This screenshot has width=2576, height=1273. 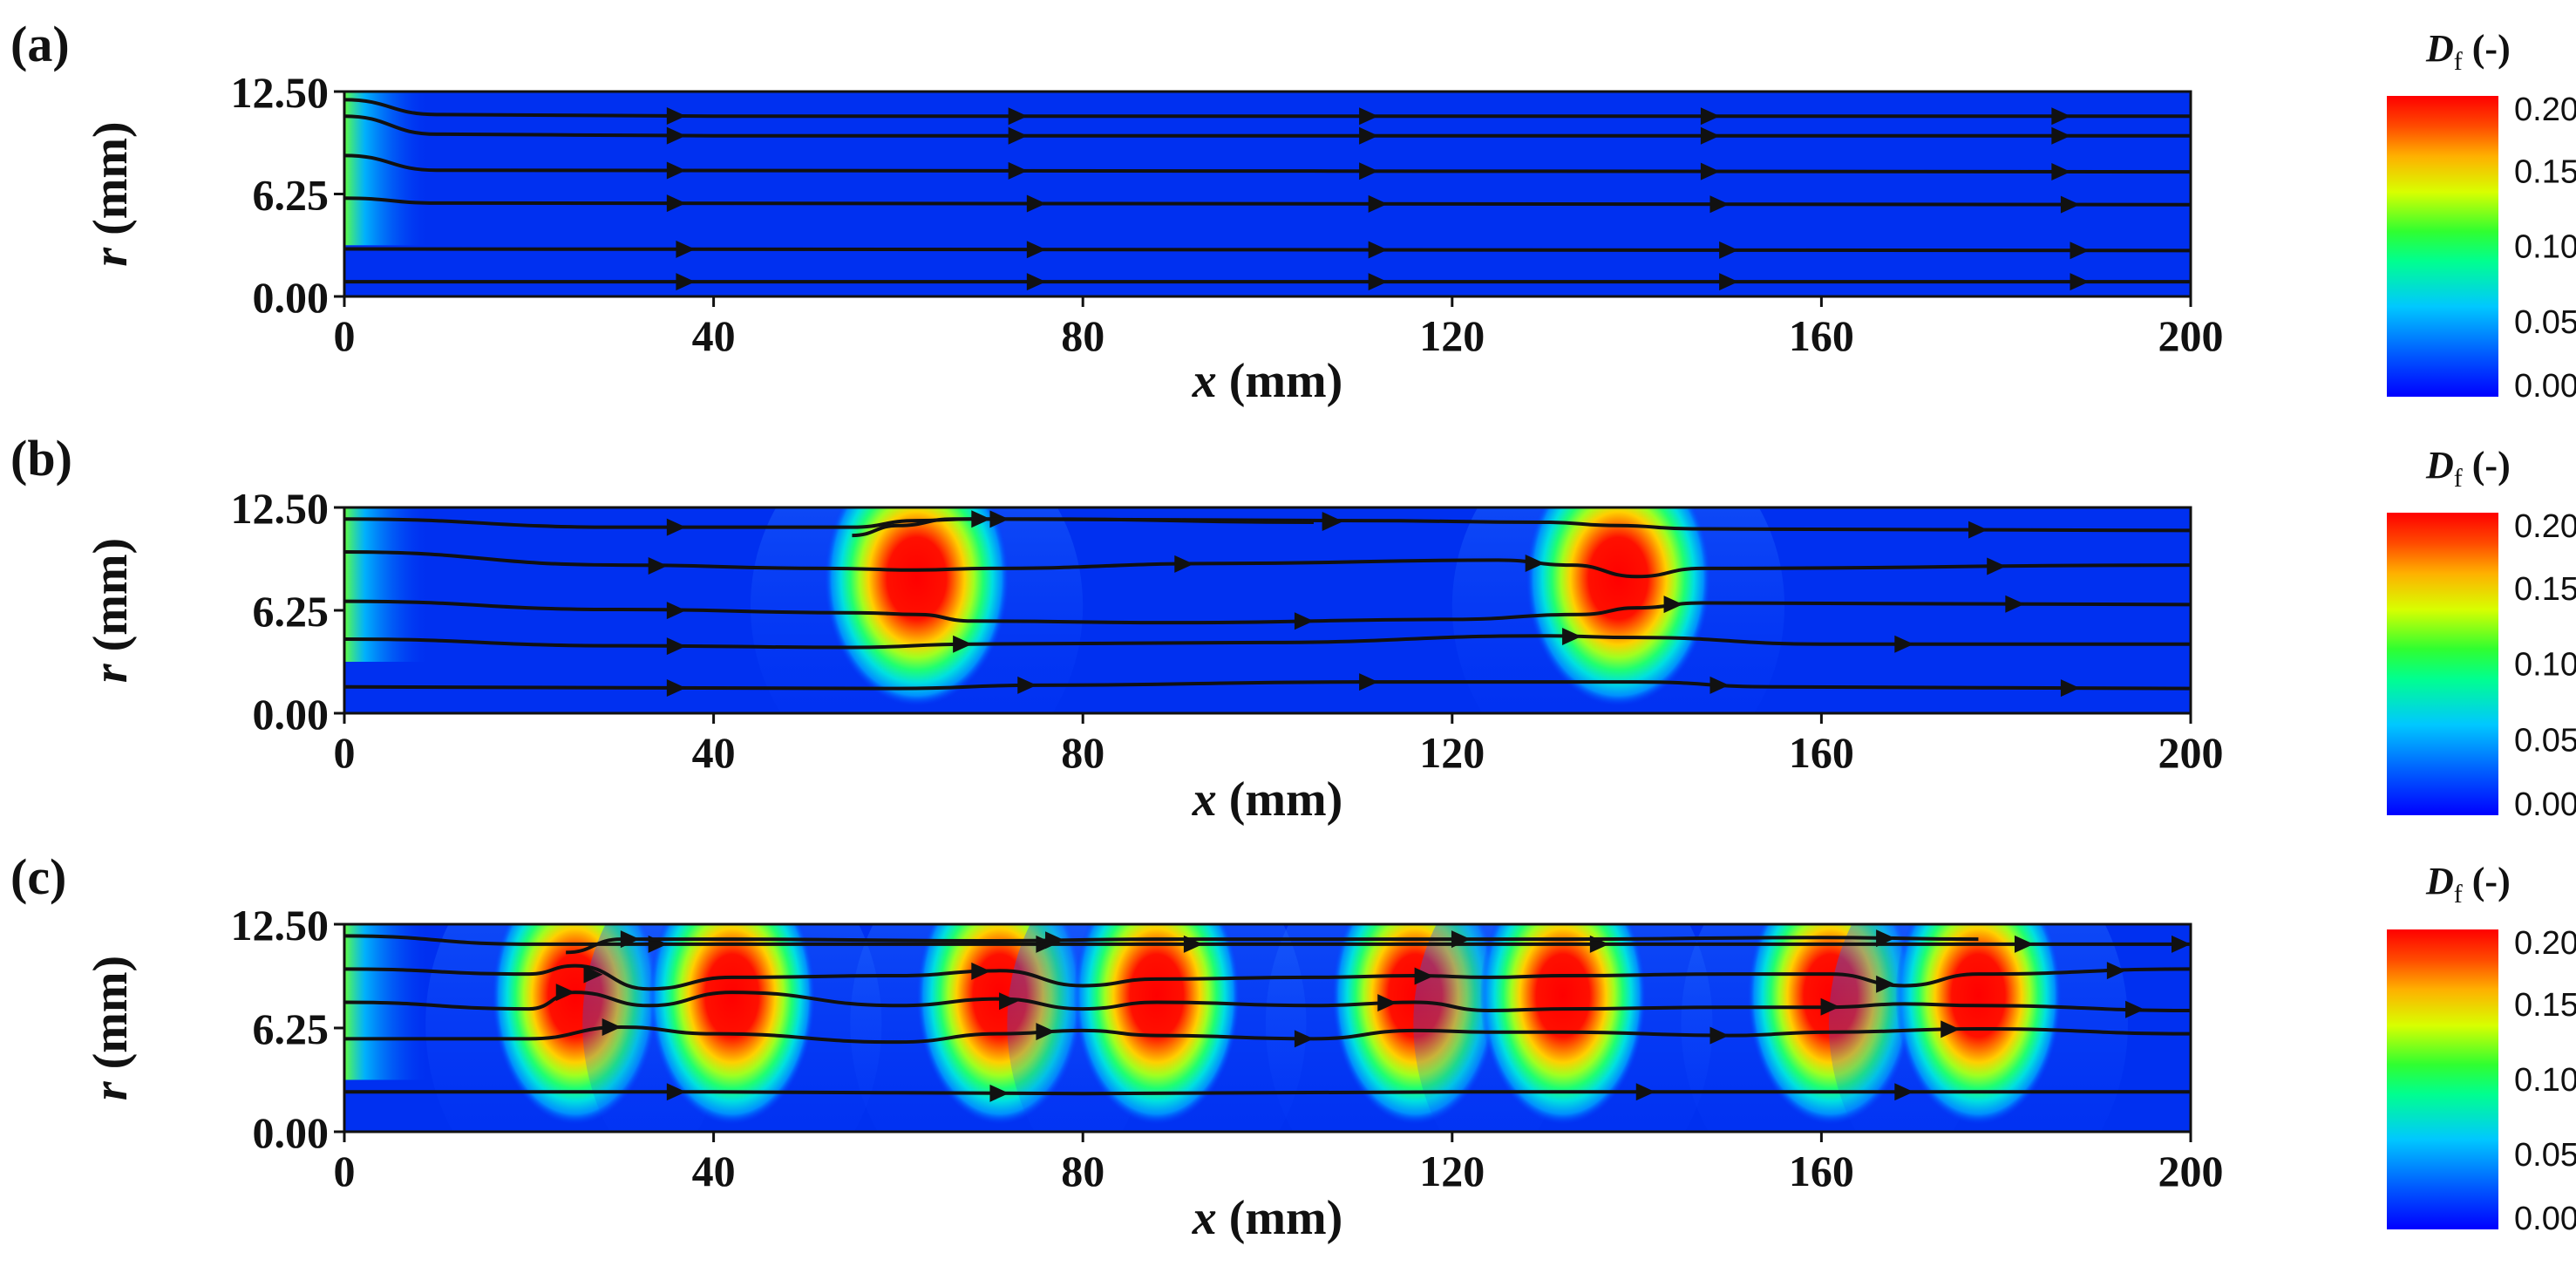 I want to click on panel-label: (c), so click(x=38, y=876).